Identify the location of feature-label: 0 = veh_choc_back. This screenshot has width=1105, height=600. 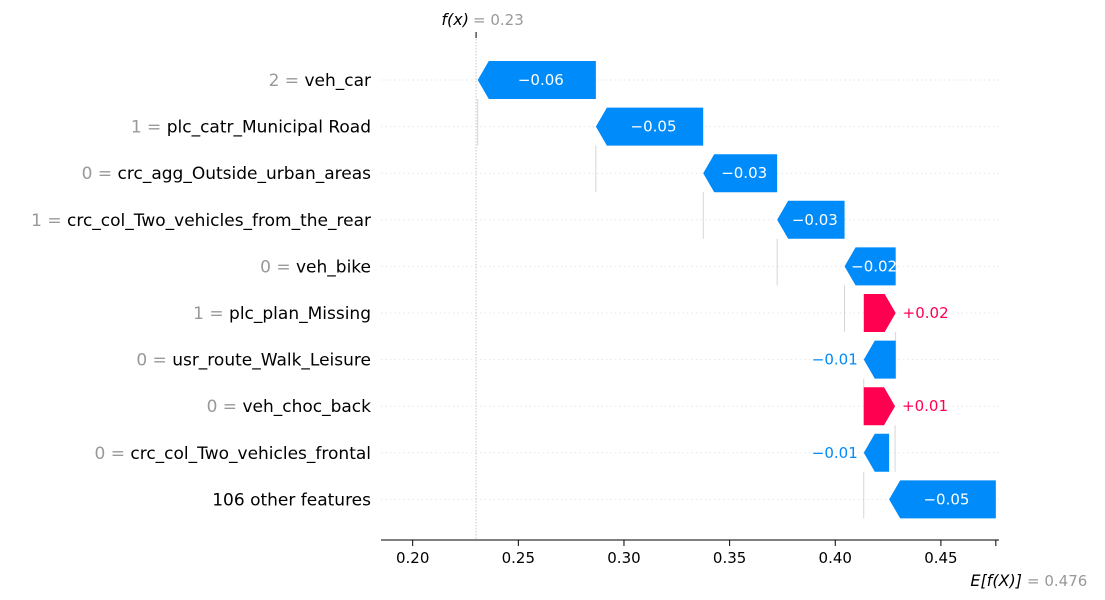
(289, 407).